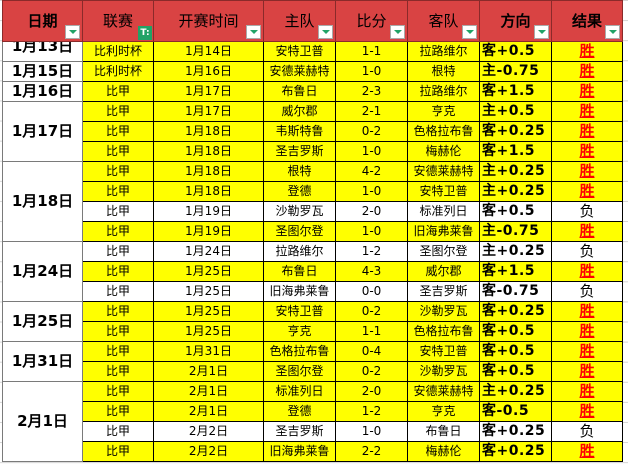  What do you see at coordinates (443, 451) in the screenshot?
I see `away-cell: 梅赫伦` at bounding box center [443, 451].